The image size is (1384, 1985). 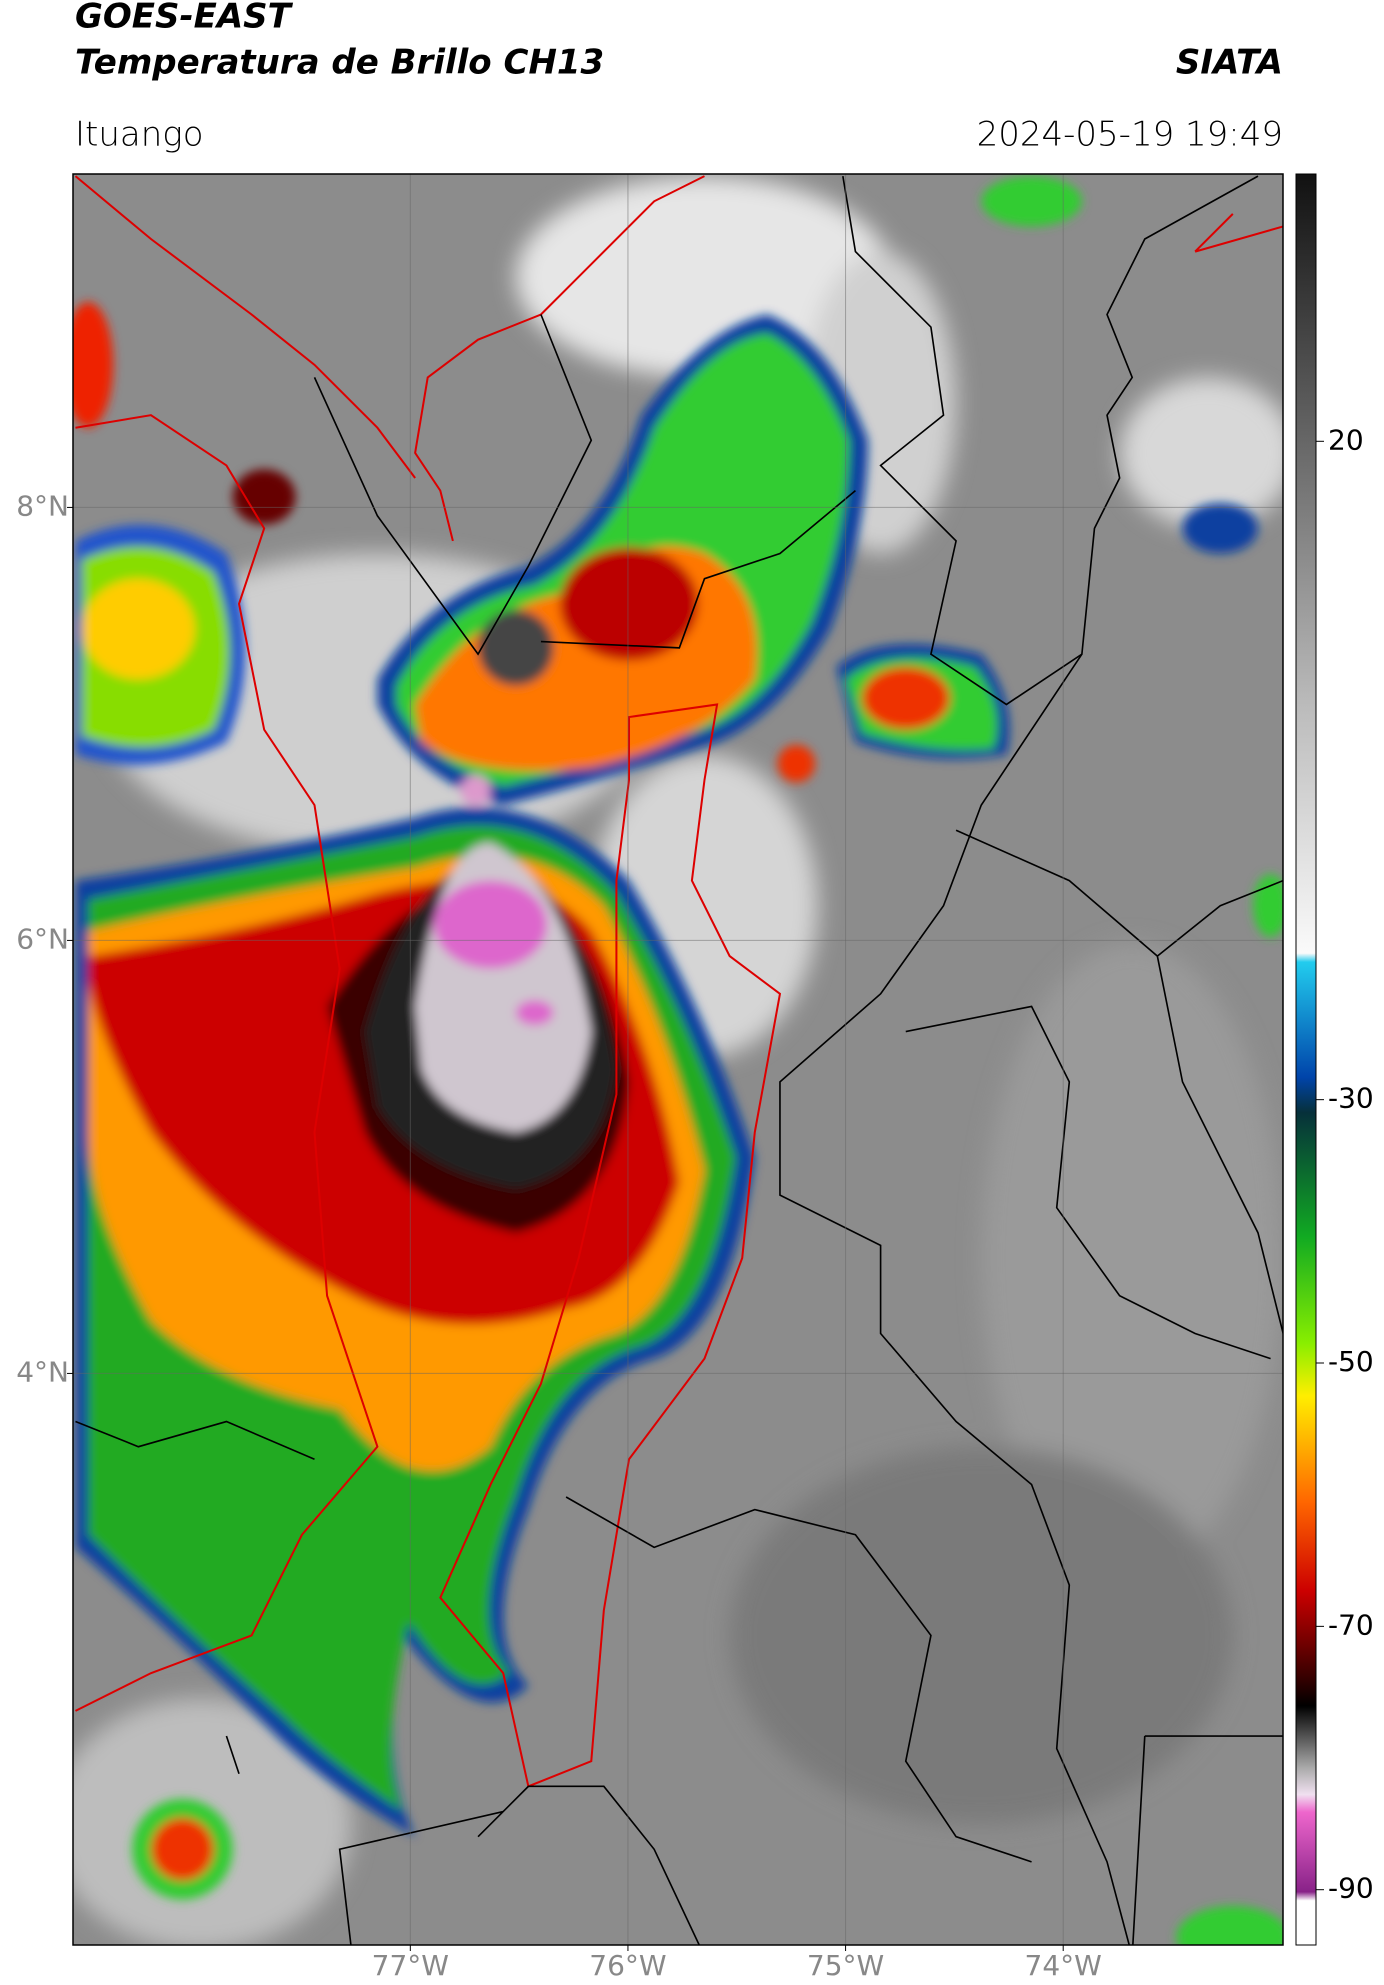 What do you see at coordinates (1346, 439) in the screenshot?
I see `colorbar-tick-label: 20` at bounding box center [1346, 439].